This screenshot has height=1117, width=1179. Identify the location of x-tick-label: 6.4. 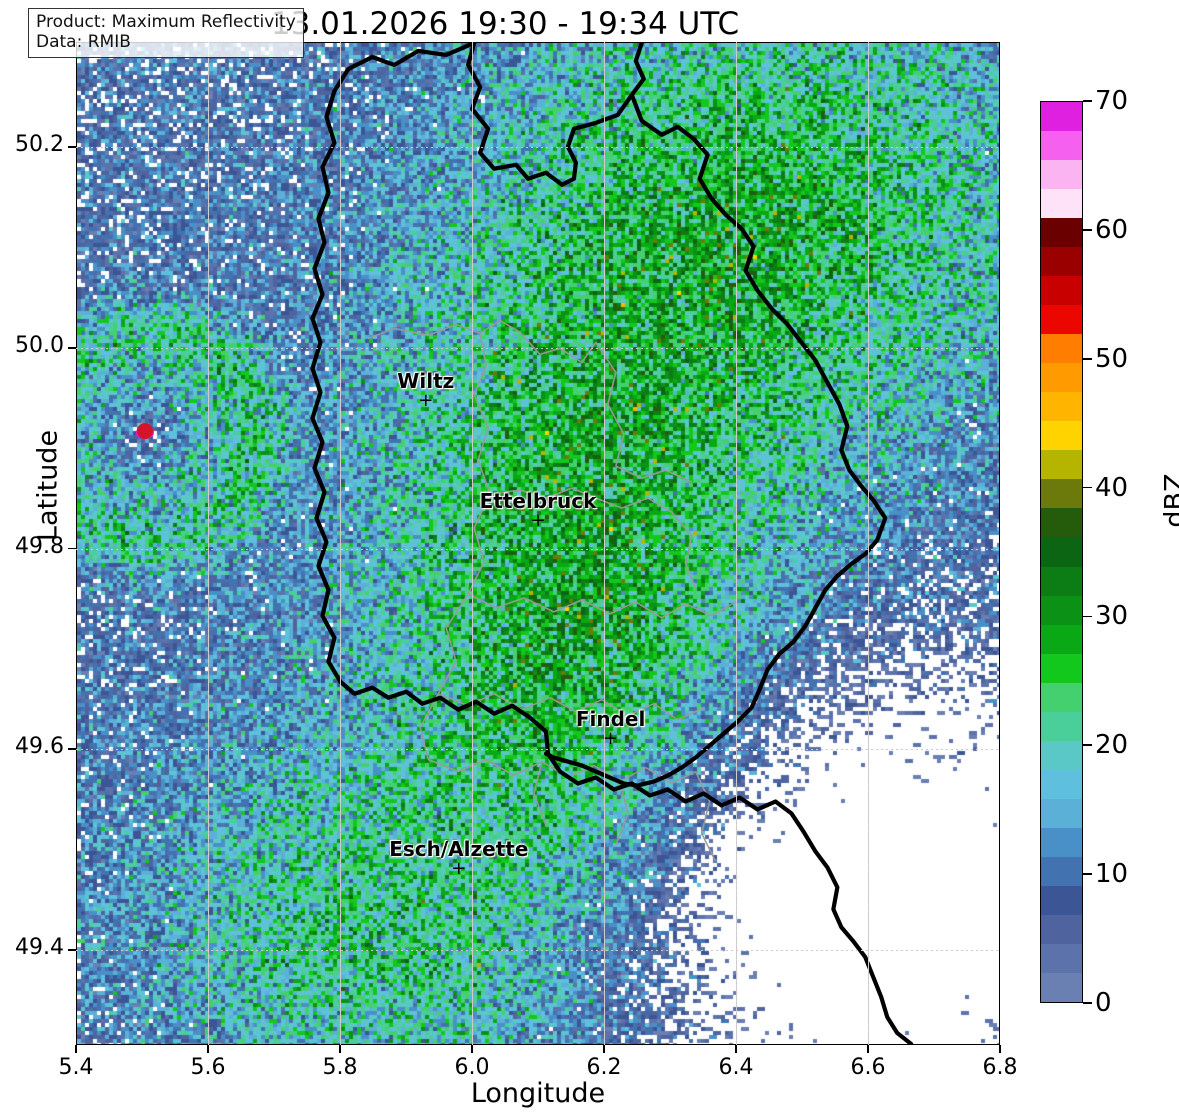
(736, 1067).